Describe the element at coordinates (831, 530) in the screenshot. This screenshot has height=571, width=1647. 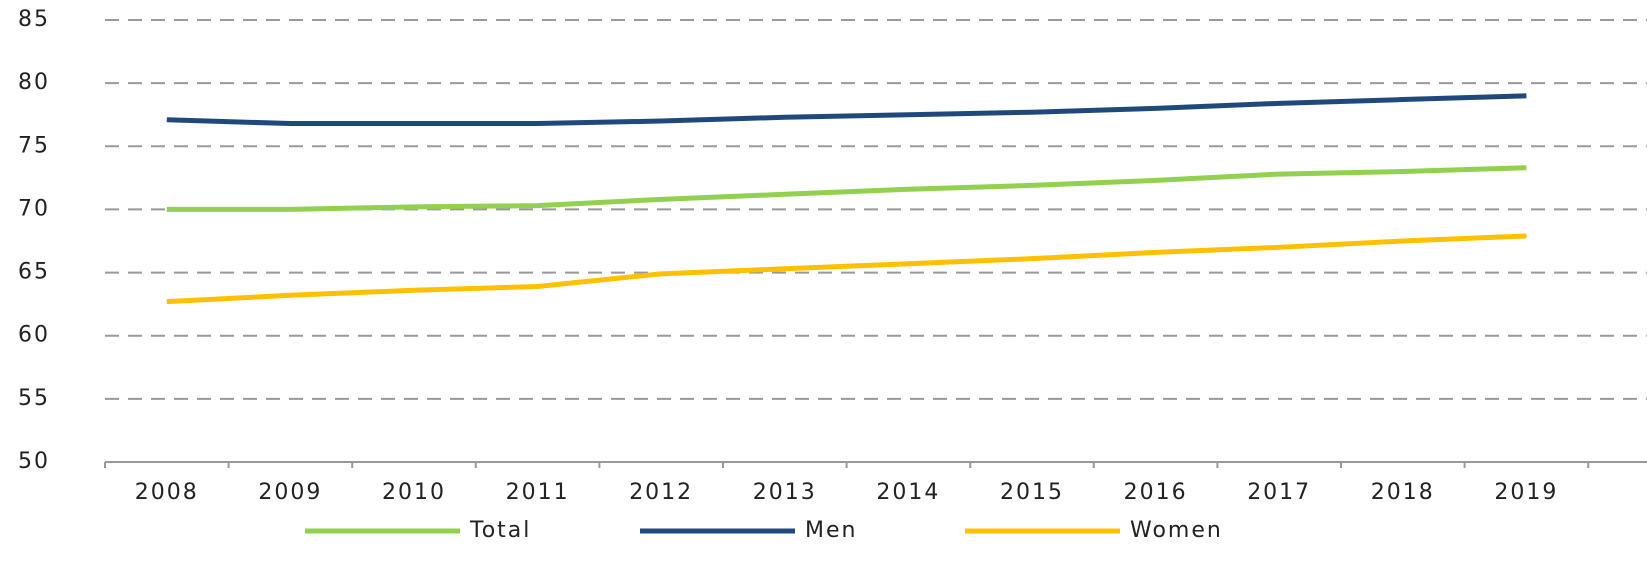
I see `legend-label: Men` at that location.